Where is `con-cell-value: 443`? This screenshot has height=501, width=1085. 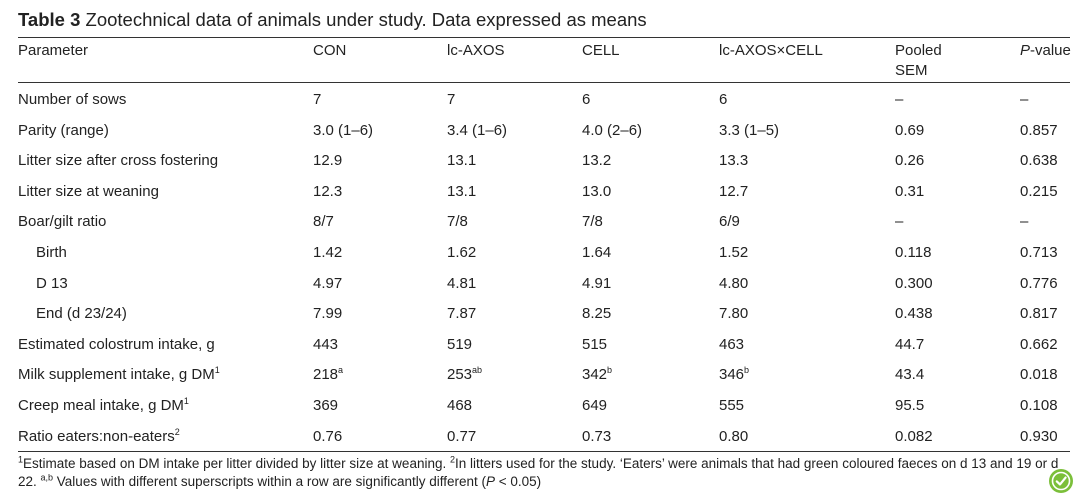
con-cell-value: 443 is located at coordinates (326, 344).